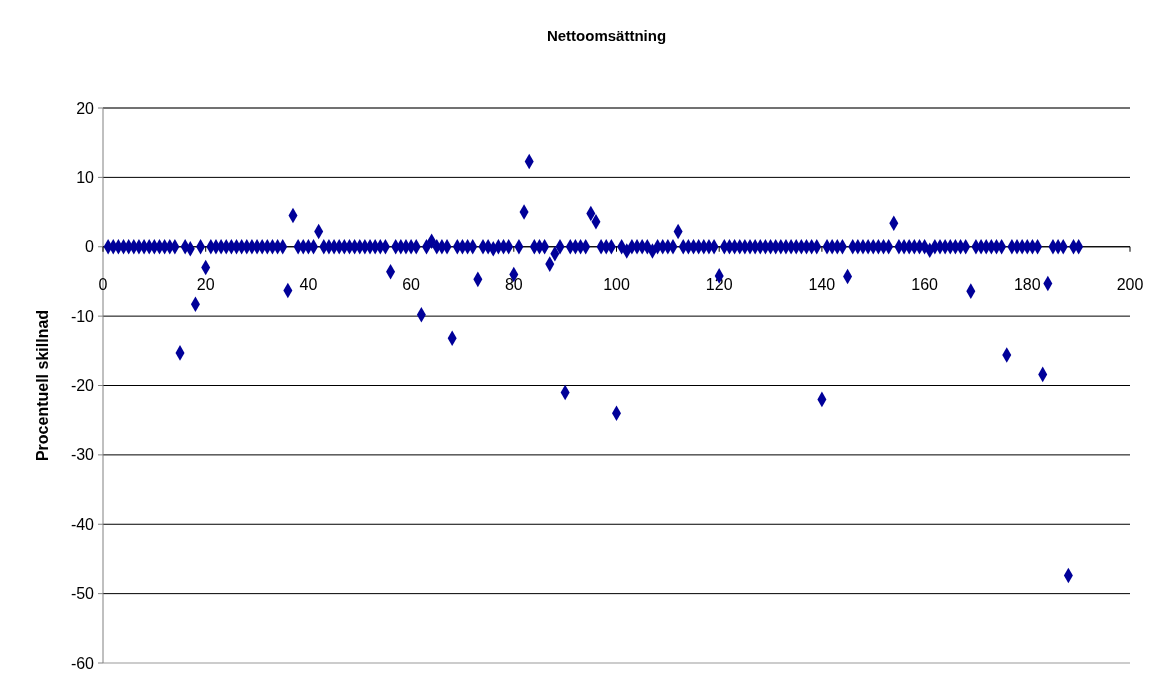 This screenshot has height=678, width=1161. I want to click on x-tick-label: 40, so click(308, 284).